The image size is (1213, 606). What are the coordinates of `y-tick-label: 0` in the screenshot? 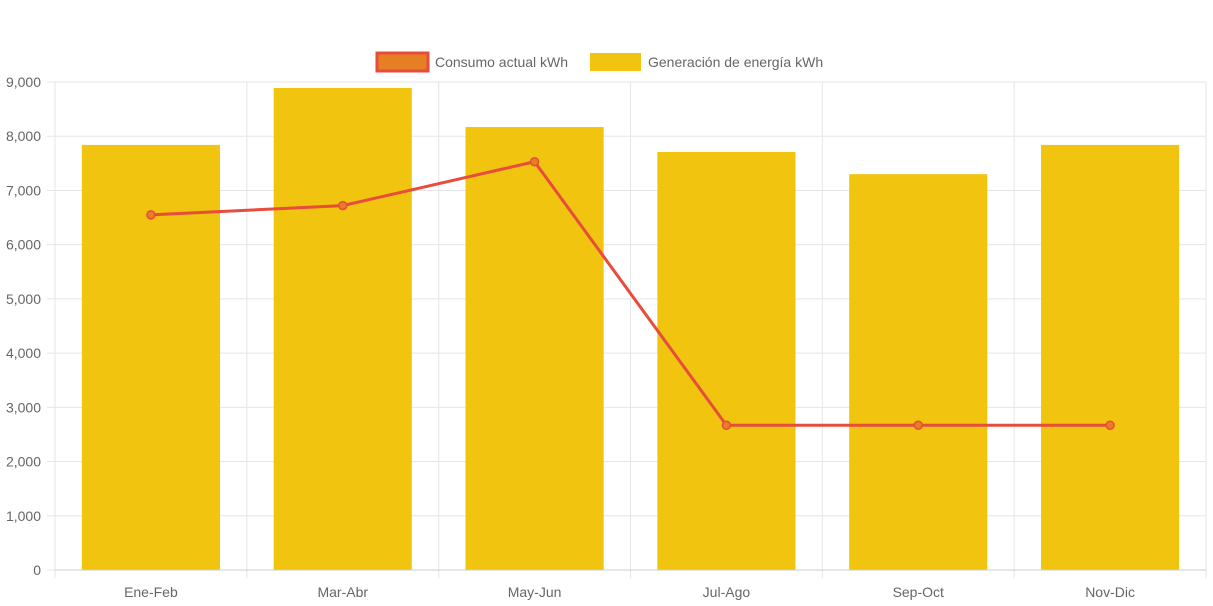 It's located at (37, 570).